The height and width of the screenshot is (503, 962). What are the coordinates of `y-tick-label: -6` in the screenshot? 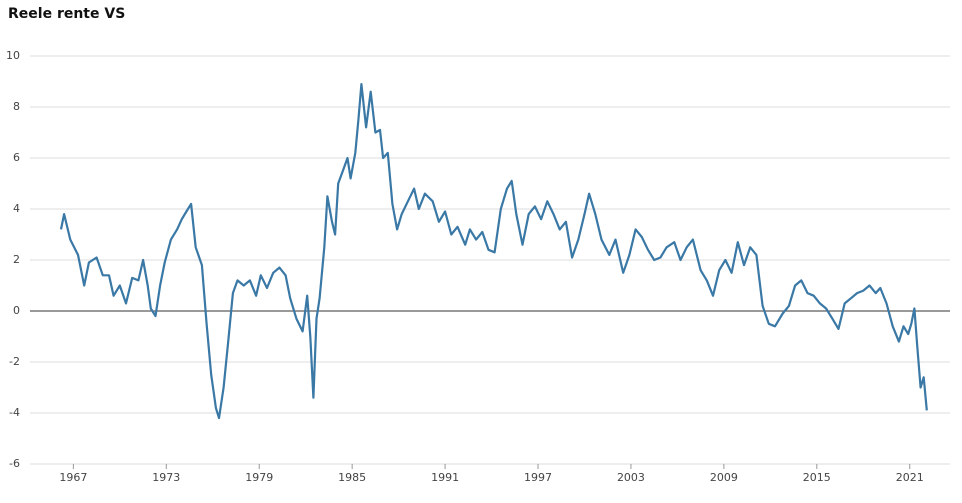 It's located at (14, 463).